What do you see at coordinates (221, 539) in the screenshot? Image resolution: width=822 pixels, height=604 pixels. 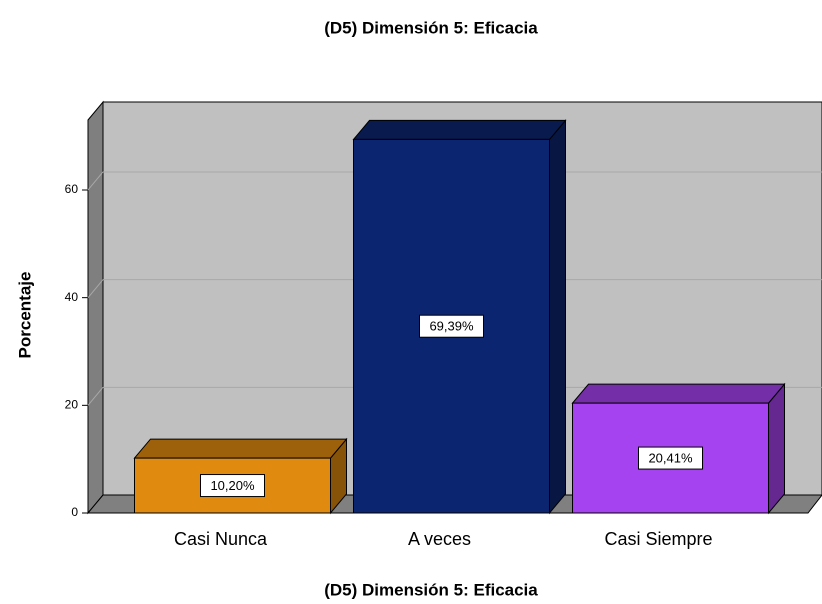 I see `x-tick-label: Casi Nunca` at bounding box center [221, 539].